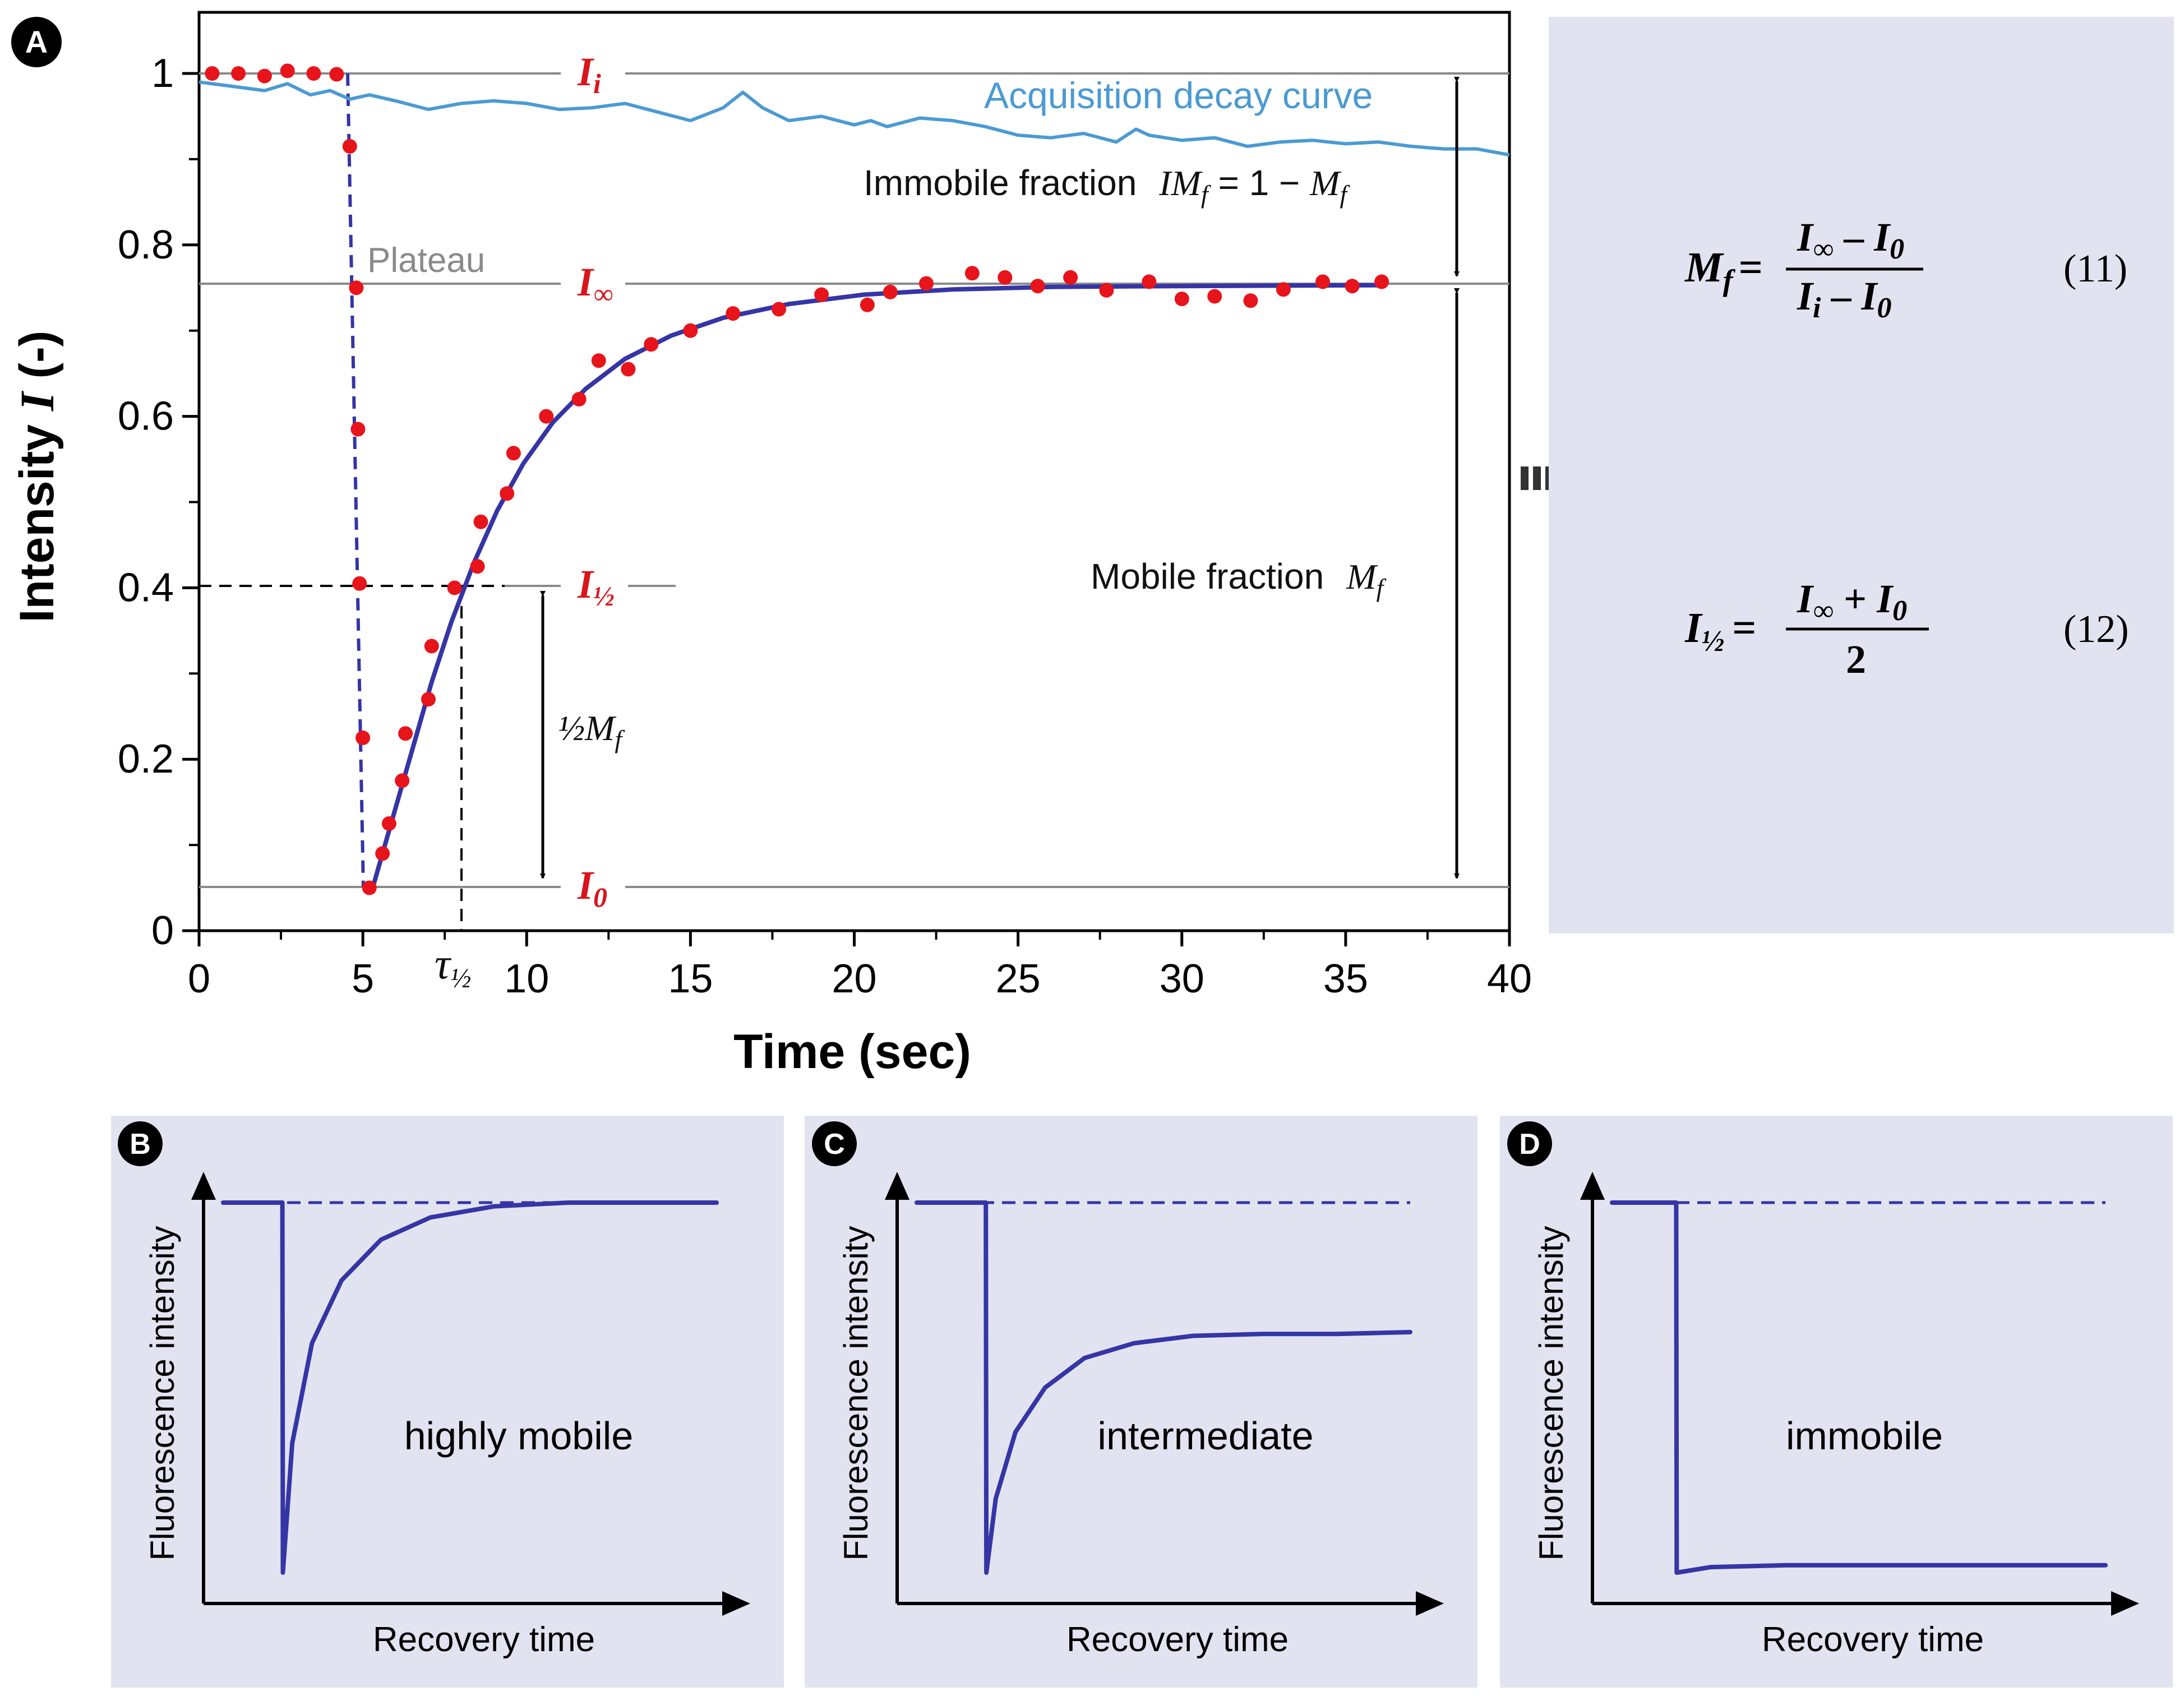  Describe the element at coordinates (2096, 629) in the screenshot. I see `eq12-number: (12)` at that location.